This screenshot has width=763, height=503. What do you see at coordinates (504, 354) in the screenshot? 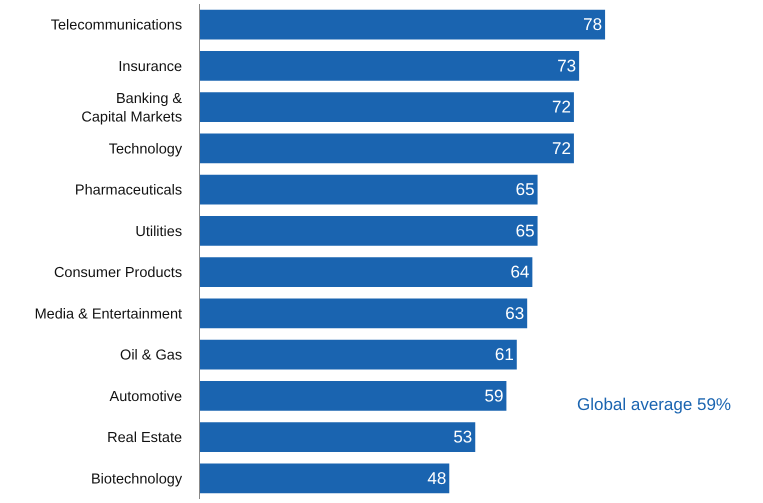
I see `data-label: 61` at bounding box center [504, 354].